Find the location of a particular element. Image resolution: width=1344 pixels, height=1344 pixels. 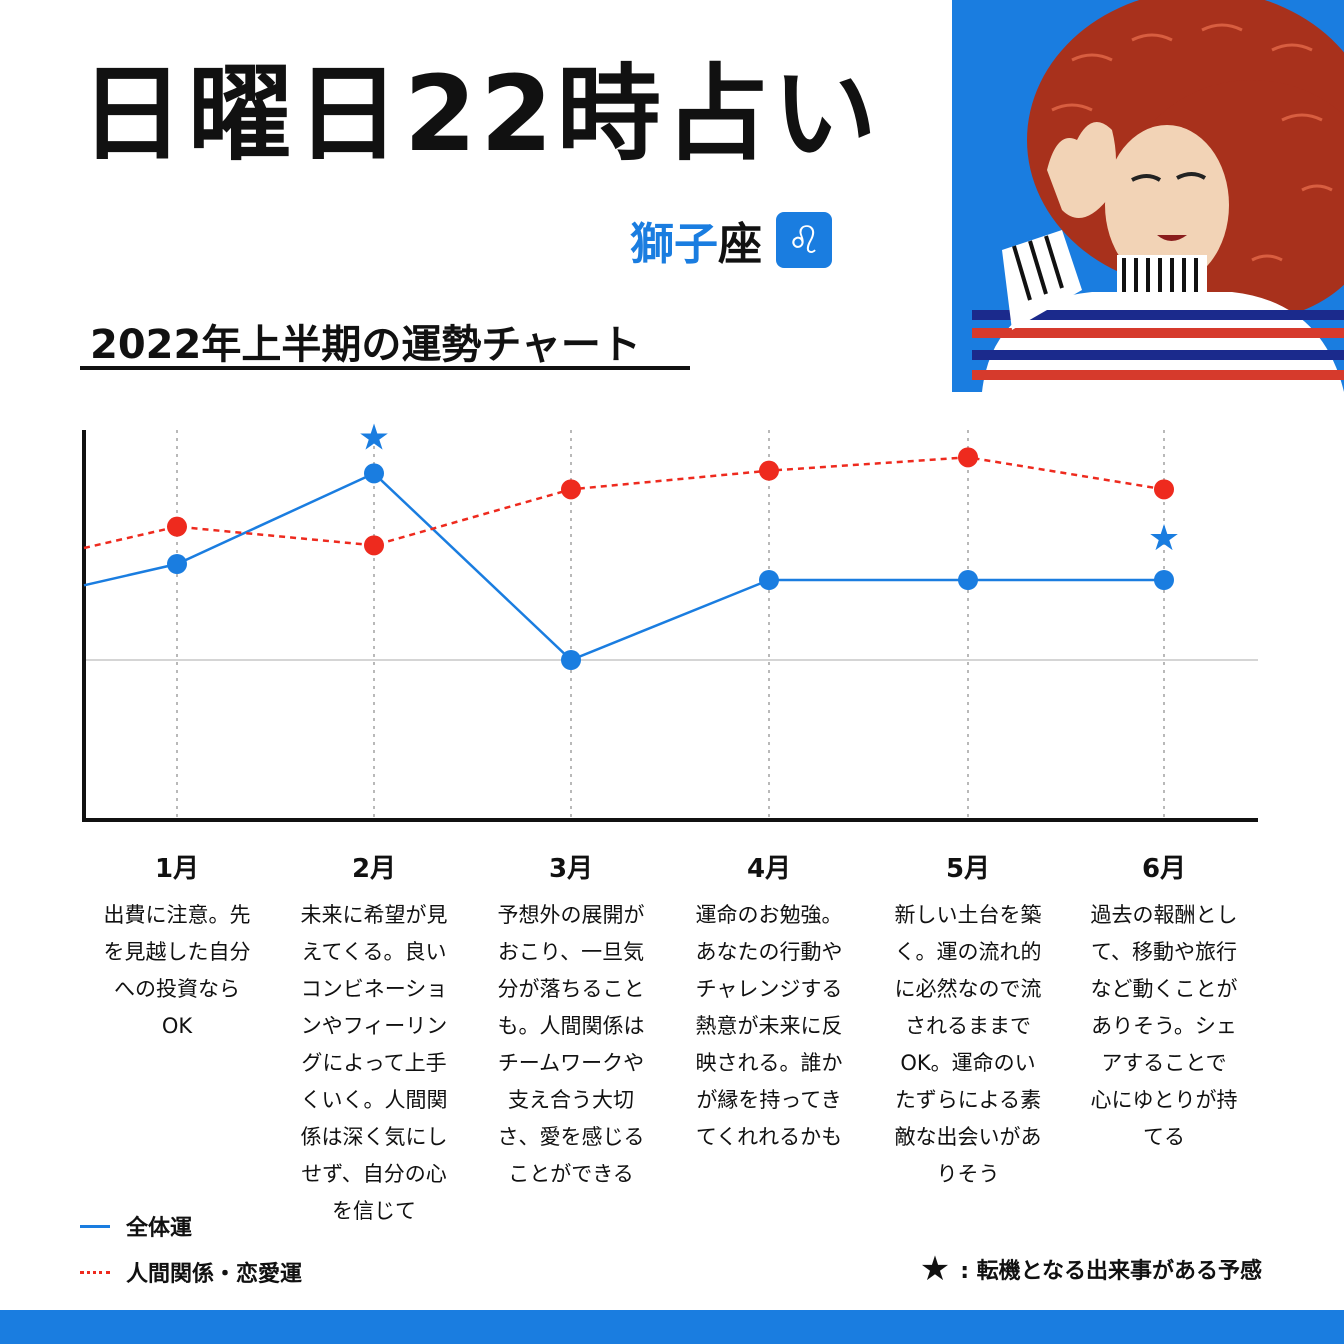

sign-name-suffix: 座 is located at coordinates (740, 244).